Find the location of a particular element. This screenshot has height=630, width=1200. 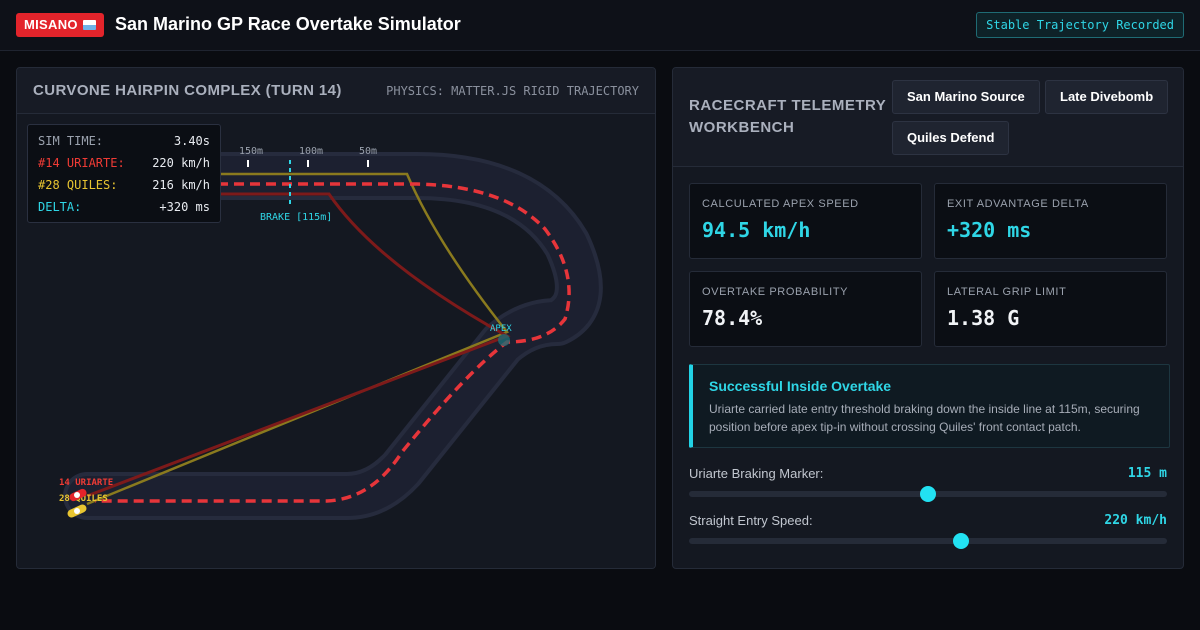

distance-marker-100: 100m is located at coordinates (311, 156).